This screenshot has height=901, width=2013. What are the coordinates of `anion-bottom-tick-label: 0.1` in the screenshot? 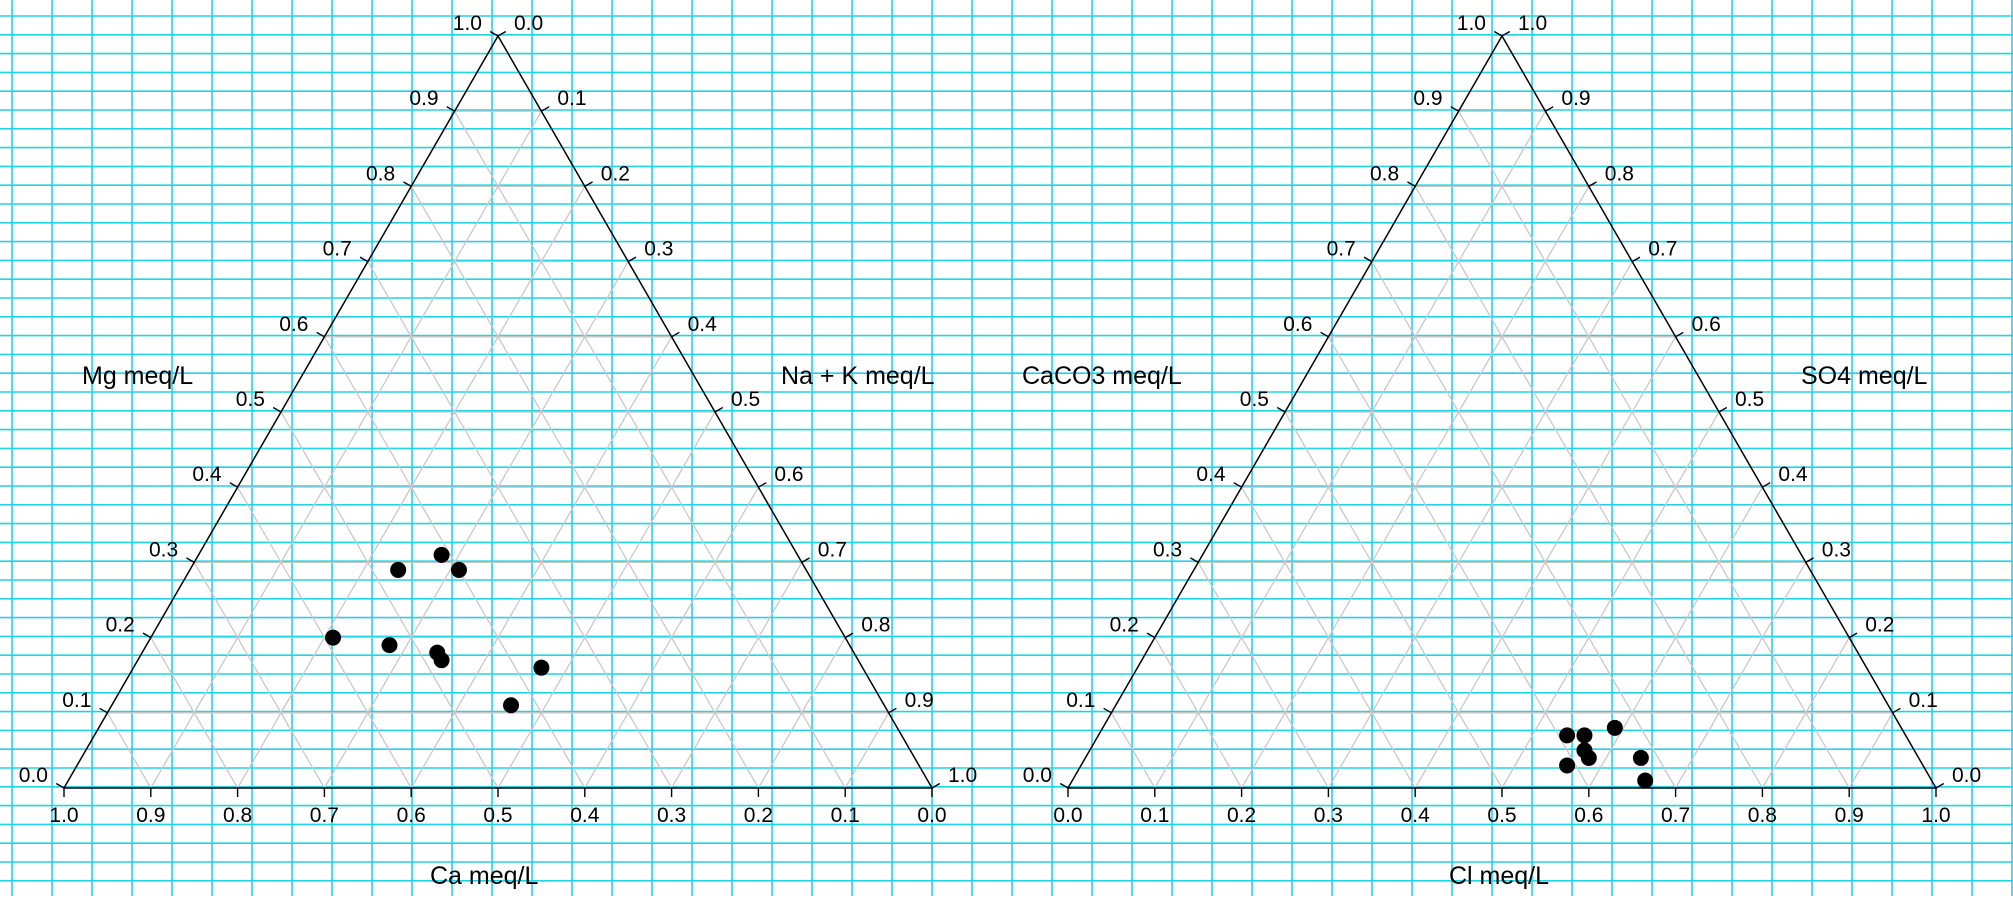 It's located at (1154, 815).